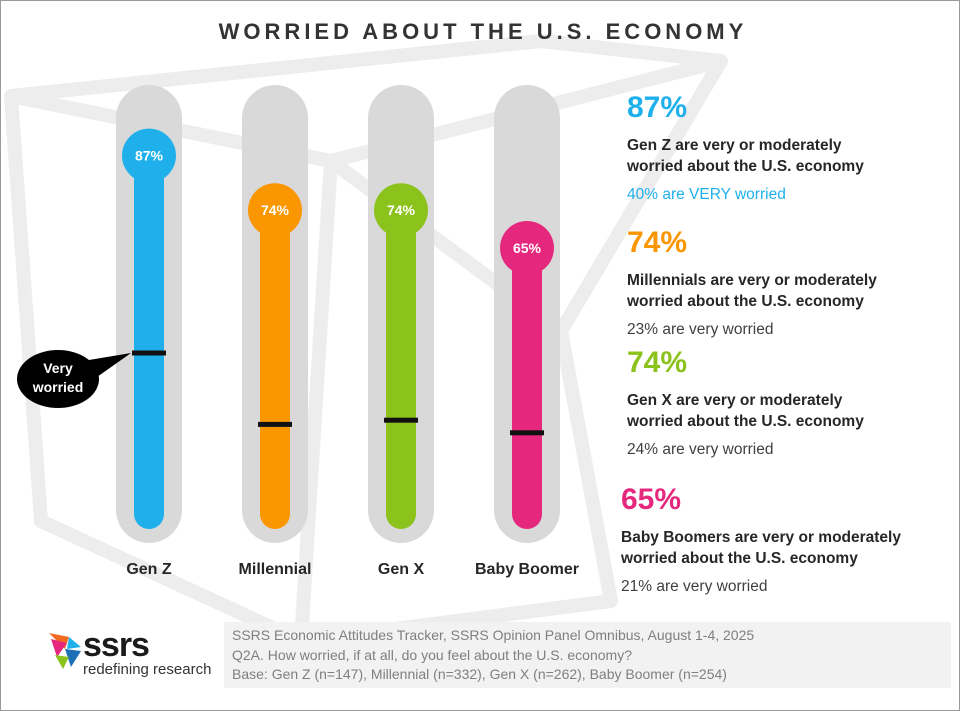 This screenshot has width=960, height=711. I want to click on logo-tagline: redefining research, so click(147, 669).